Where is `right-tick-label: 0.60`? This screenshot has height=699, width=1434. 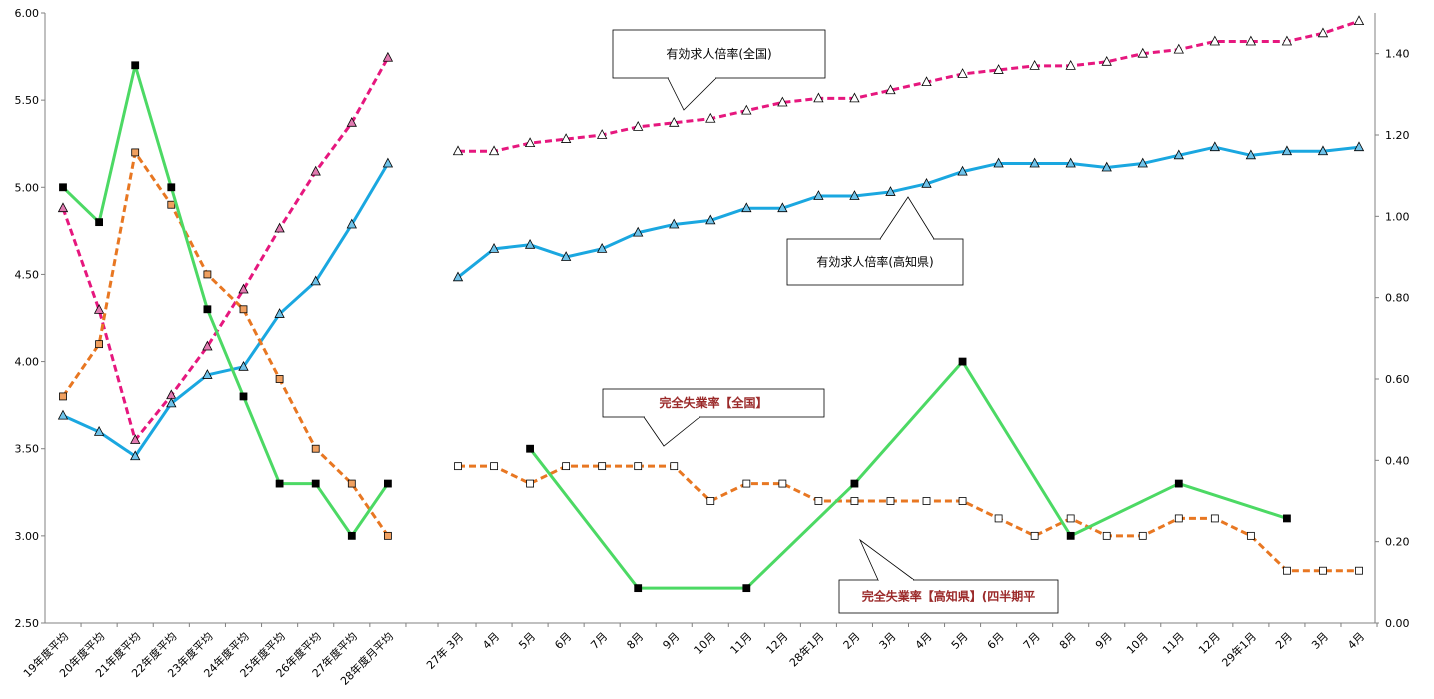
right-tick-label: 0.60 is located at coordinates (1397, 379).